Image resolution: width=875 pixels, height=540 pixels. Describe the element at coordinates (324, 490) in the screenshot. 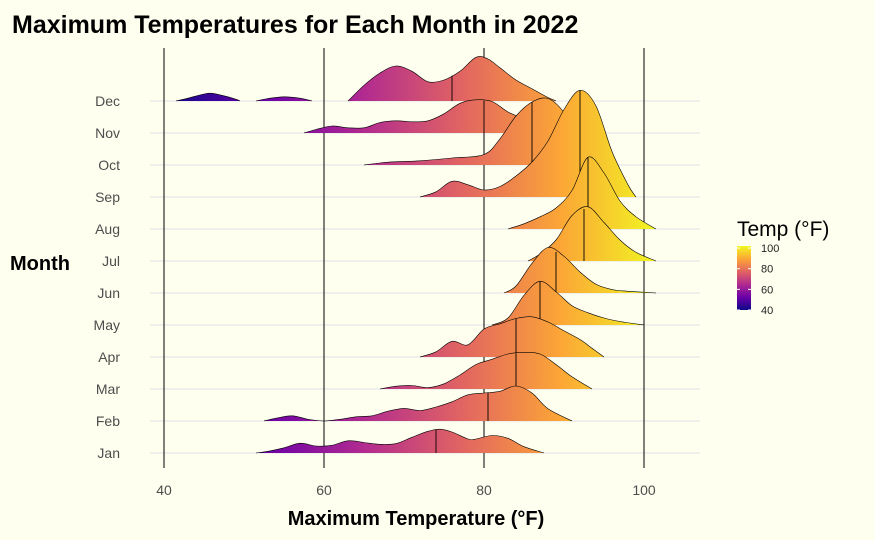

I see `x-tick-label: 60` at that location.